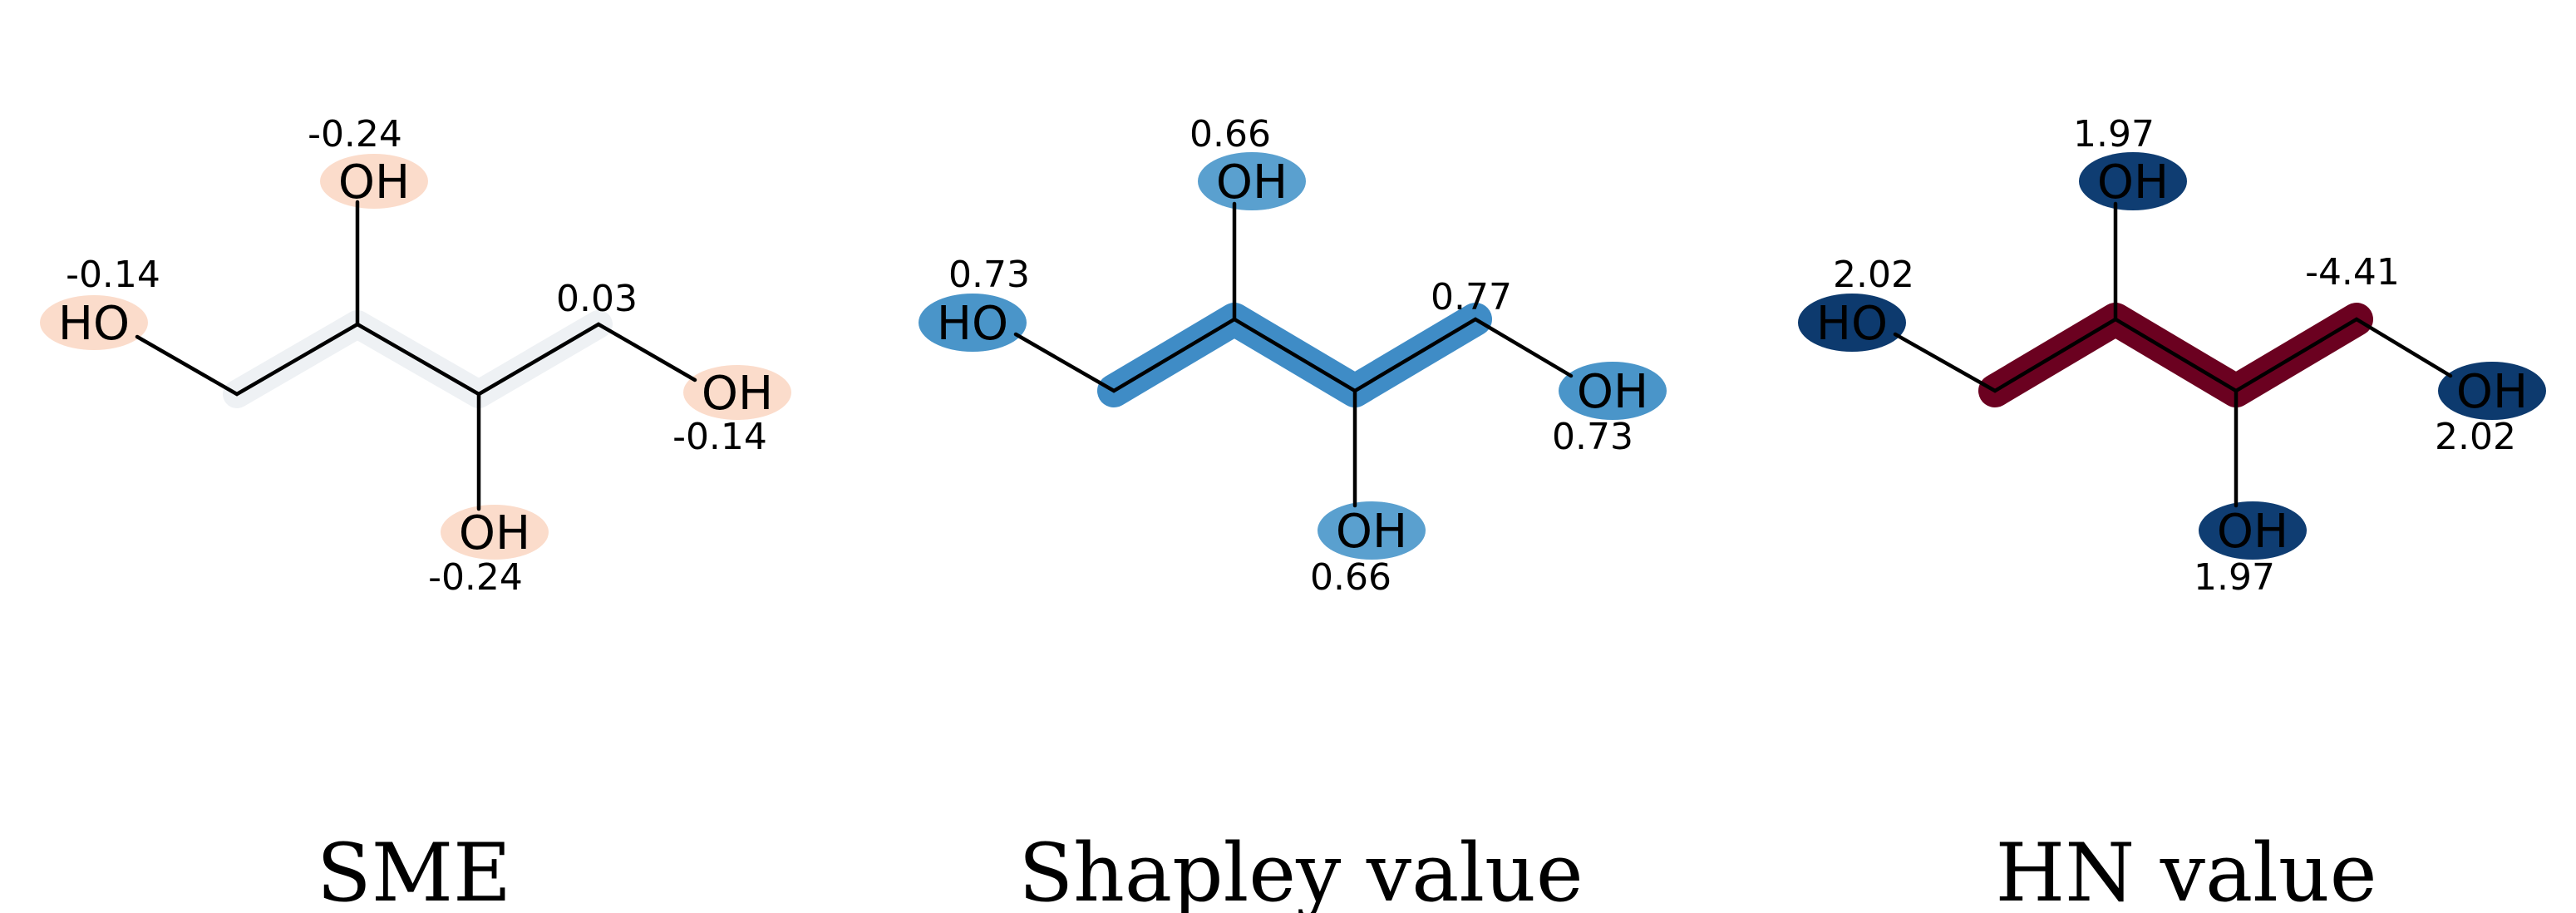 The height and width of the screenshot is (913, 2576). I want to click on bond-value: 0.77, so click(1471, 297).